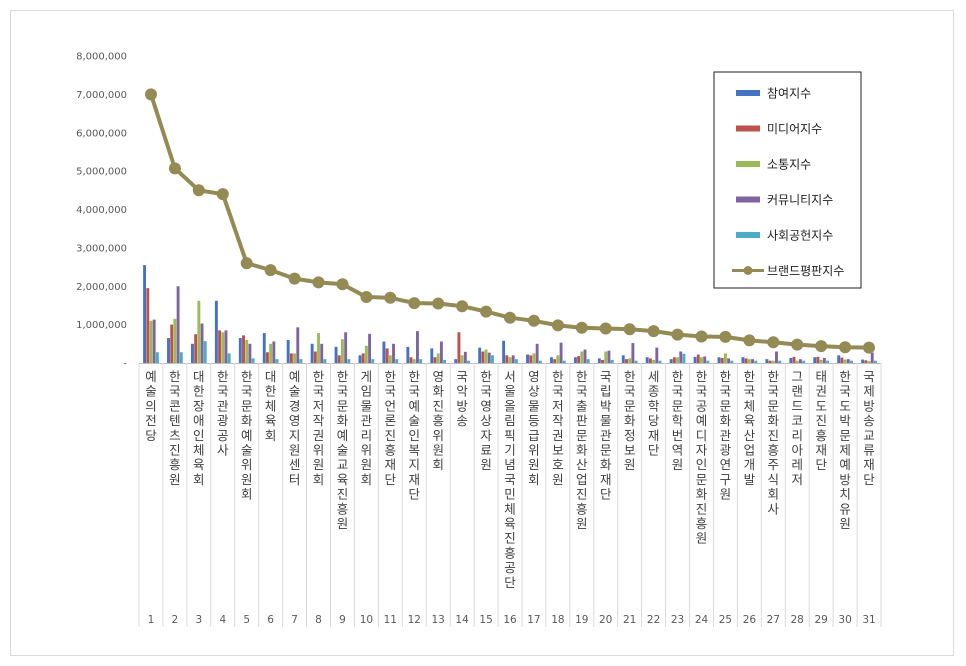 The width and height of the screenshot is (966, 666). What do you see at coordinates (246, 620) in the screenshot?
I see `rank-label: 5` at bounding box center [246, 620].